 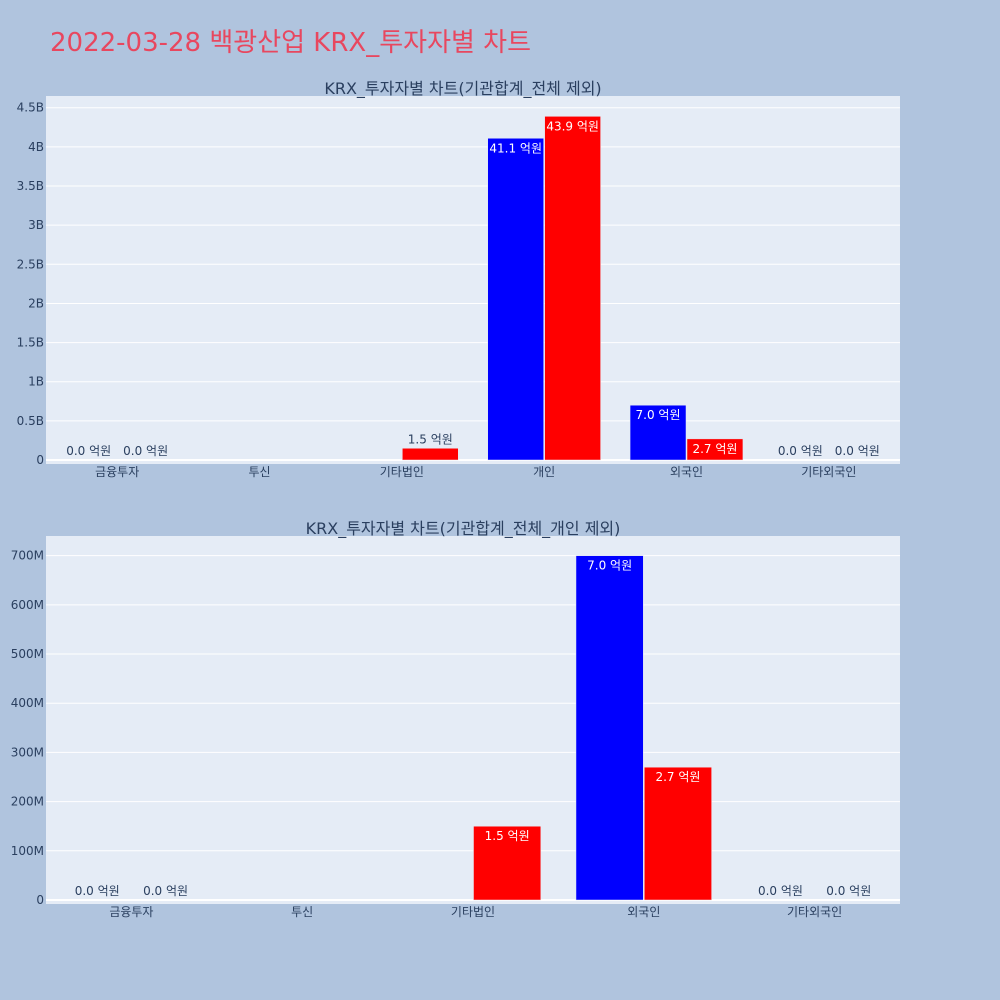 I want to click on y-tick-label: 500M, so click(x=27, y=654).